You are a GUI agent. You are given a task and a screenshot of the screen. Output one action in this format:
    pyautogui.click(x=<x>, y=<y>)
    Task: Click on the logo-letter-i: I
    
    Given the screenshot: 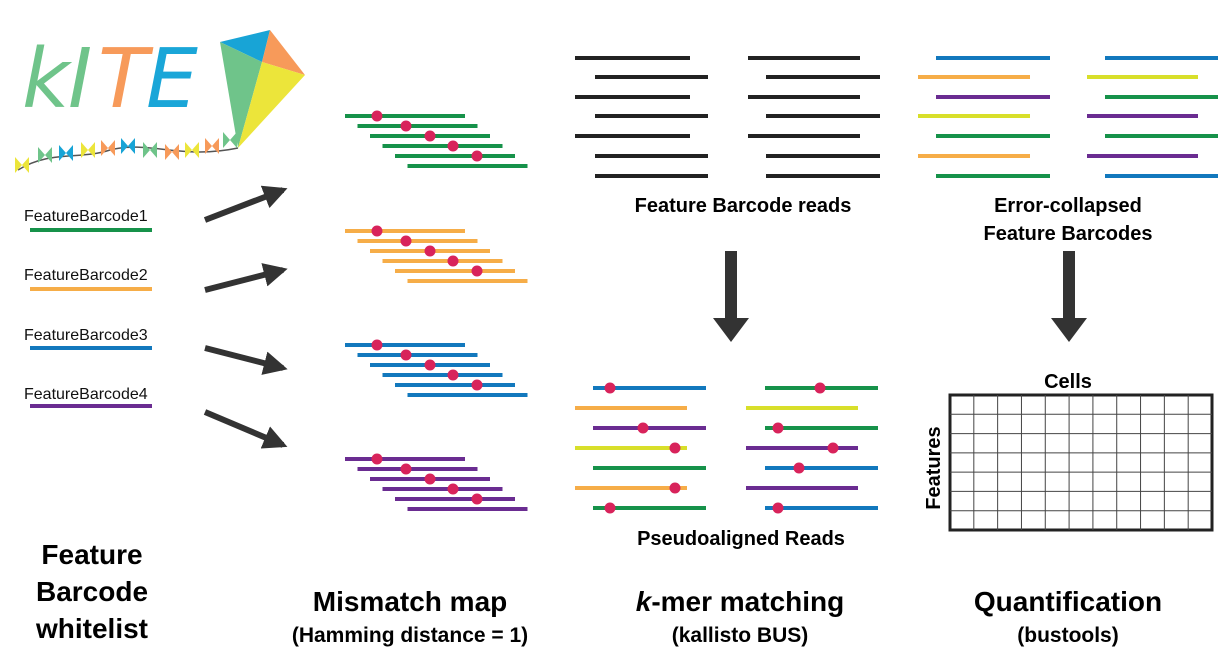 What is the action you would take?
    pyautogui.click(x=80, y=79)
    